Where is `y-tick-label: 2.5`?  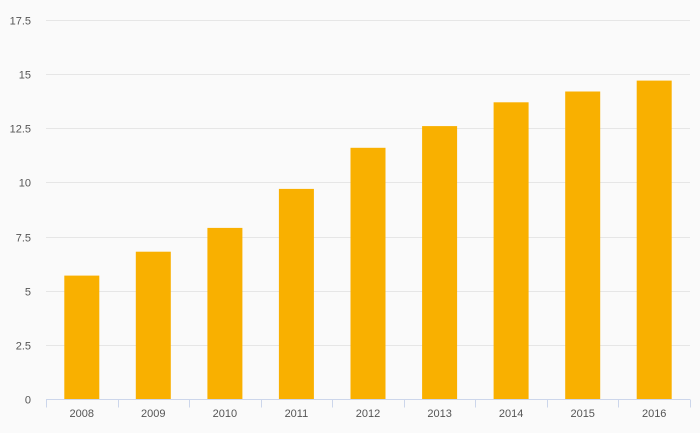
y-tick-label: 2.5 is located at coordinates (23, 347).